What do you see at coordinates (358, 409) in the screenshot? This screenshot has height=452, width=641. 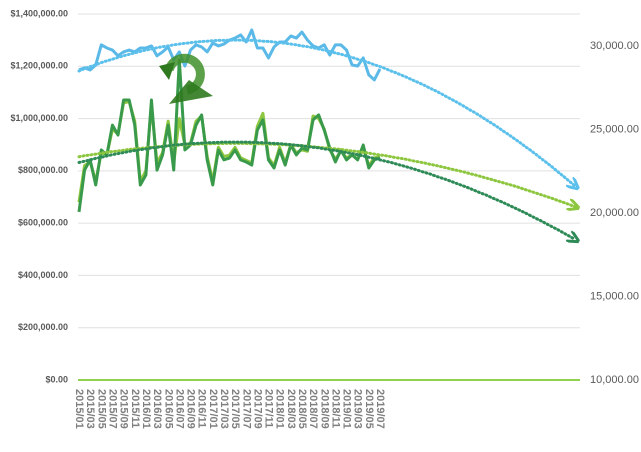 I see `x-tick-label: 2019/03` at bounding box center [358, 409].